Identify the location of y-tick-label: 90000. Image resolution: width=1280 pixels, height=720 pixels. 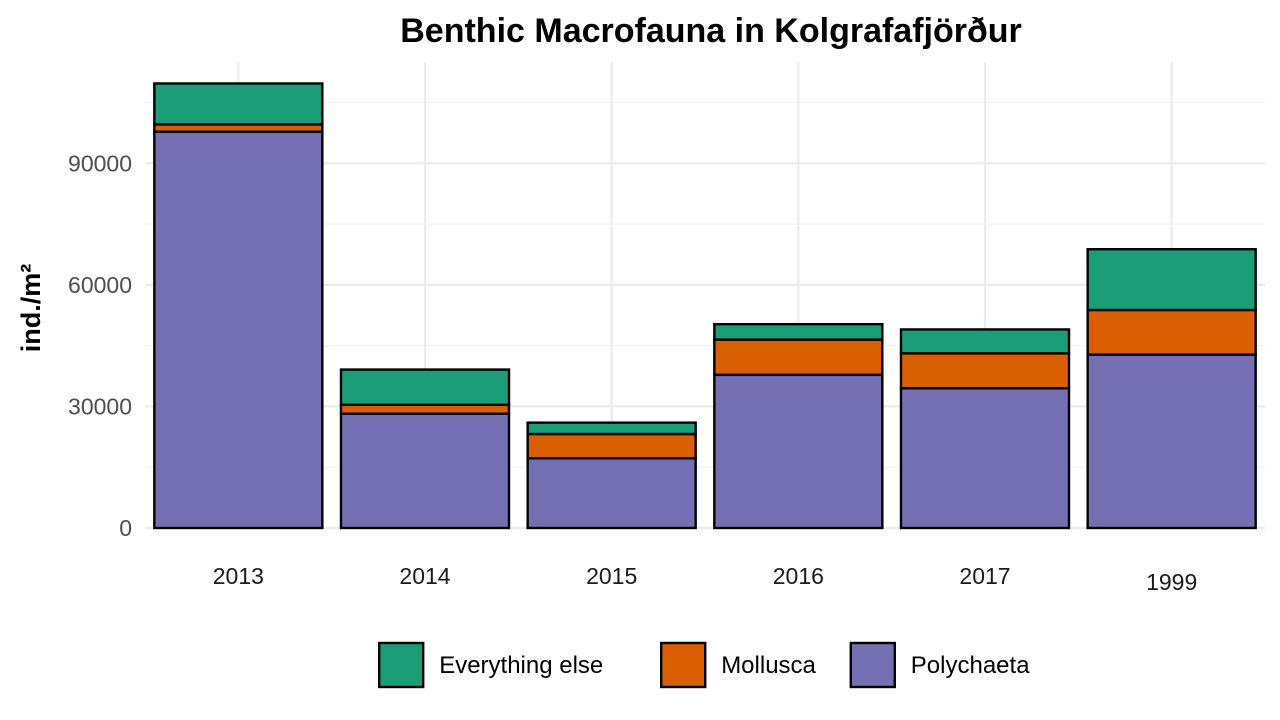
(100, 163).